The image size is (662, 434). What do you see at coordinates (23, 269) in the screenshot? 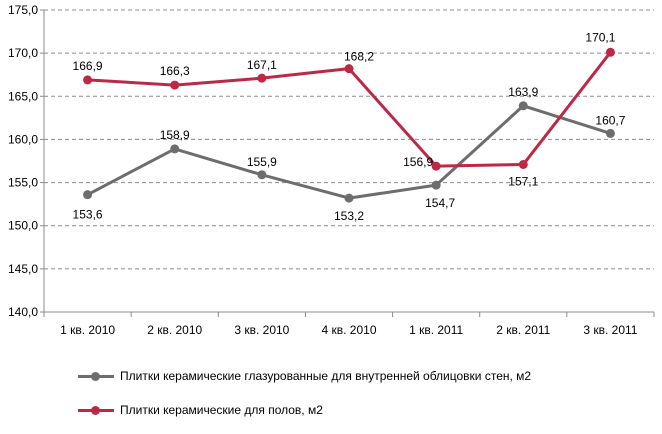
I see `y-tick-label: 145,0` at bounding box center [23, 269].